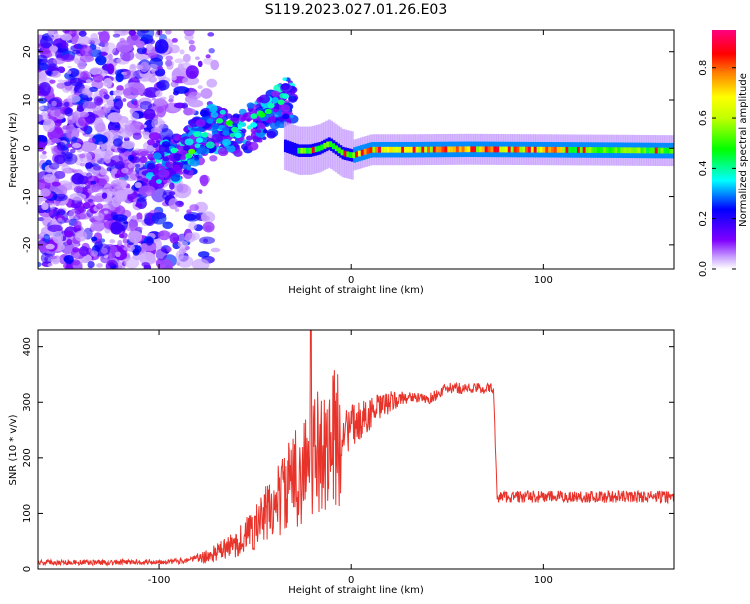 The height and width of the screenshot is (604, 750). Describe the element at coordinates (703, 168) in the screenshot. I see `colorbar-tick-label: 0.4` at that location.